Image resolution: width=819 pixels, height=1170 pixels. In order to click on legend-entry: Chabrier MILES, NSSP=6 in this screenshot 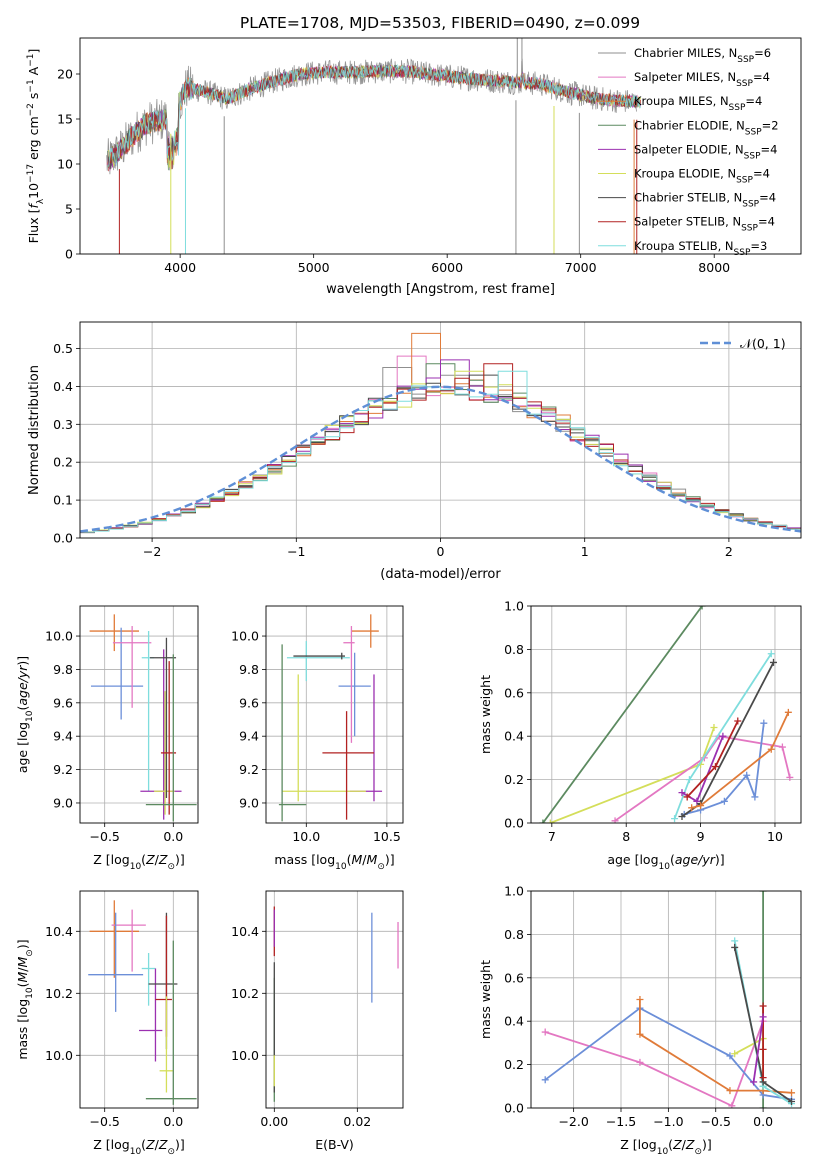, I will do `click(702, 55)`.